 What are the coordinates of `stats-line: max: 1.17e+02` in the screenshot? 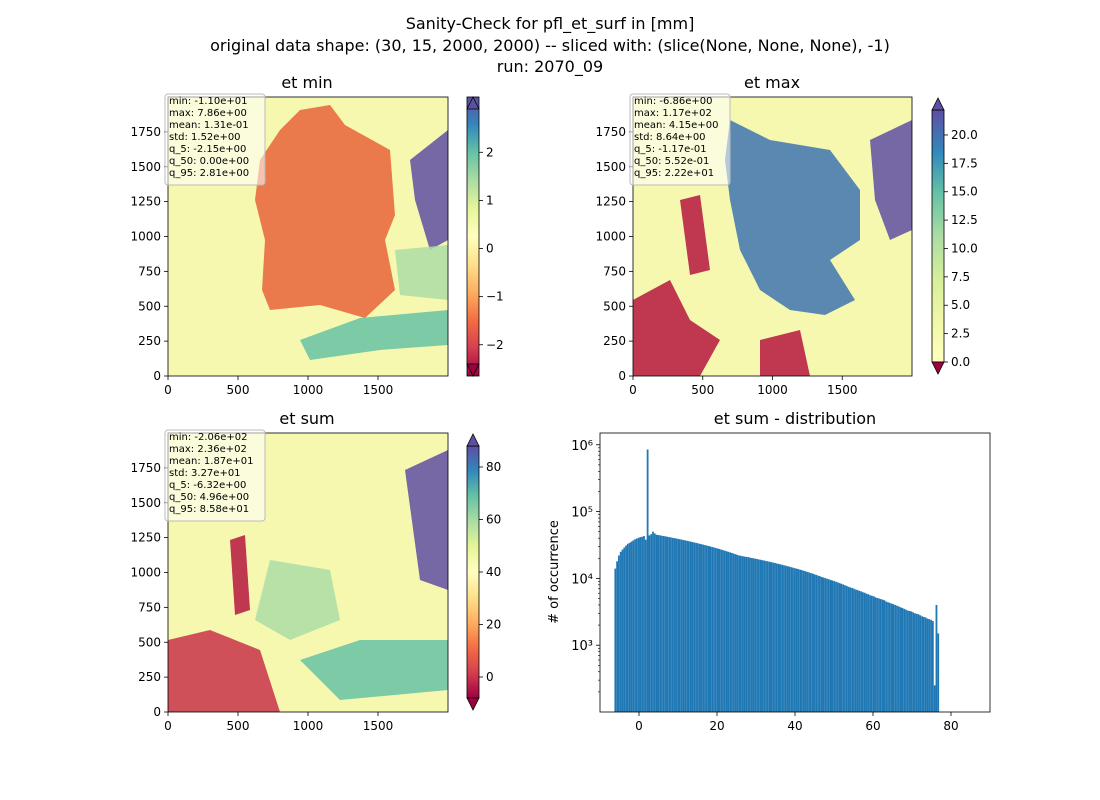 It's located at (673, 113).